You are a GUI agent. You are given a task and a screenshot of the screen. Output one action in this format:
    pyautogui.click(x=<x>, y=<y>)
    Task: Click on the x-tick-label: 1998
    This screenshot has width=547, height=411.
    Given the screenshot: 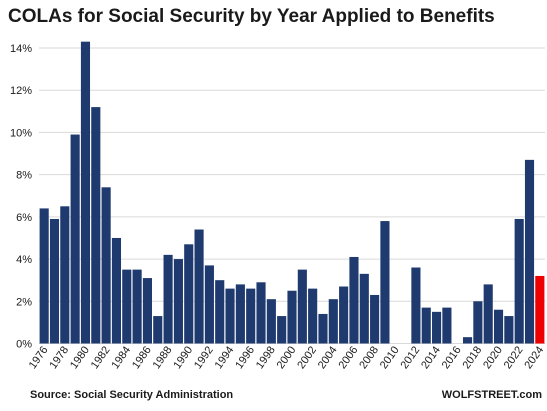 What is the action you would take?
    pyautogui.click(x=266, y=357)
    